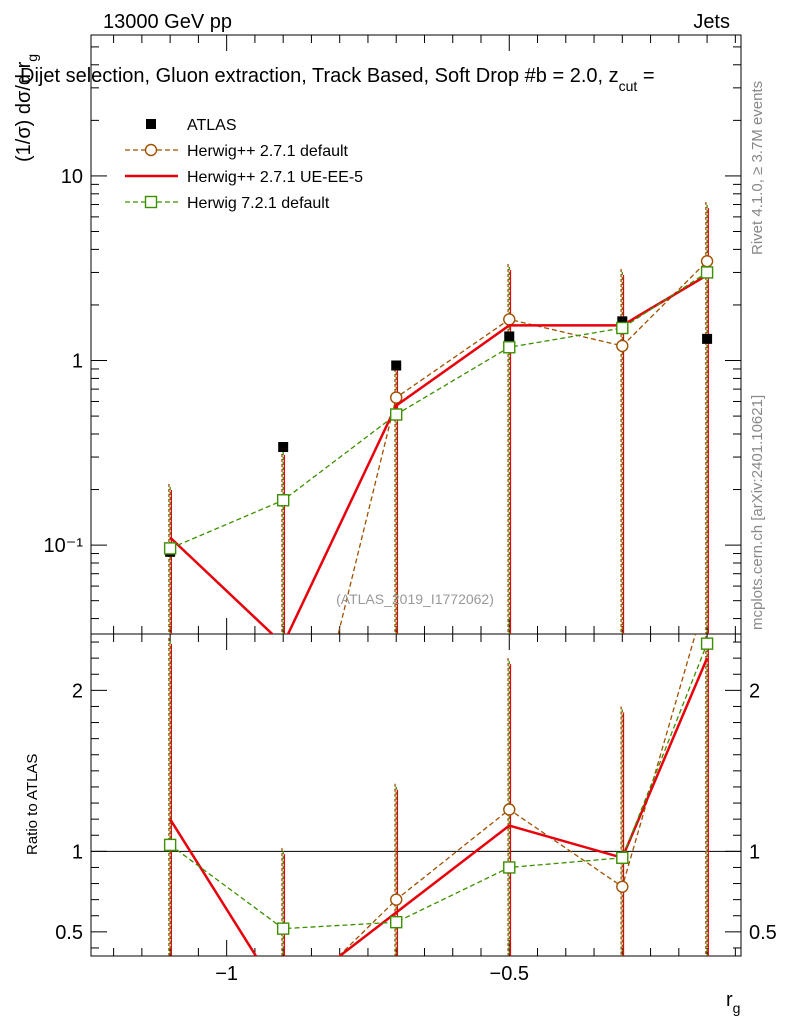  Describe the element at coordinates (757, 512) in the screenshot. I see `mcplots-label: mcplots.cern.ch [arXiv:2401.10621]` at that location.